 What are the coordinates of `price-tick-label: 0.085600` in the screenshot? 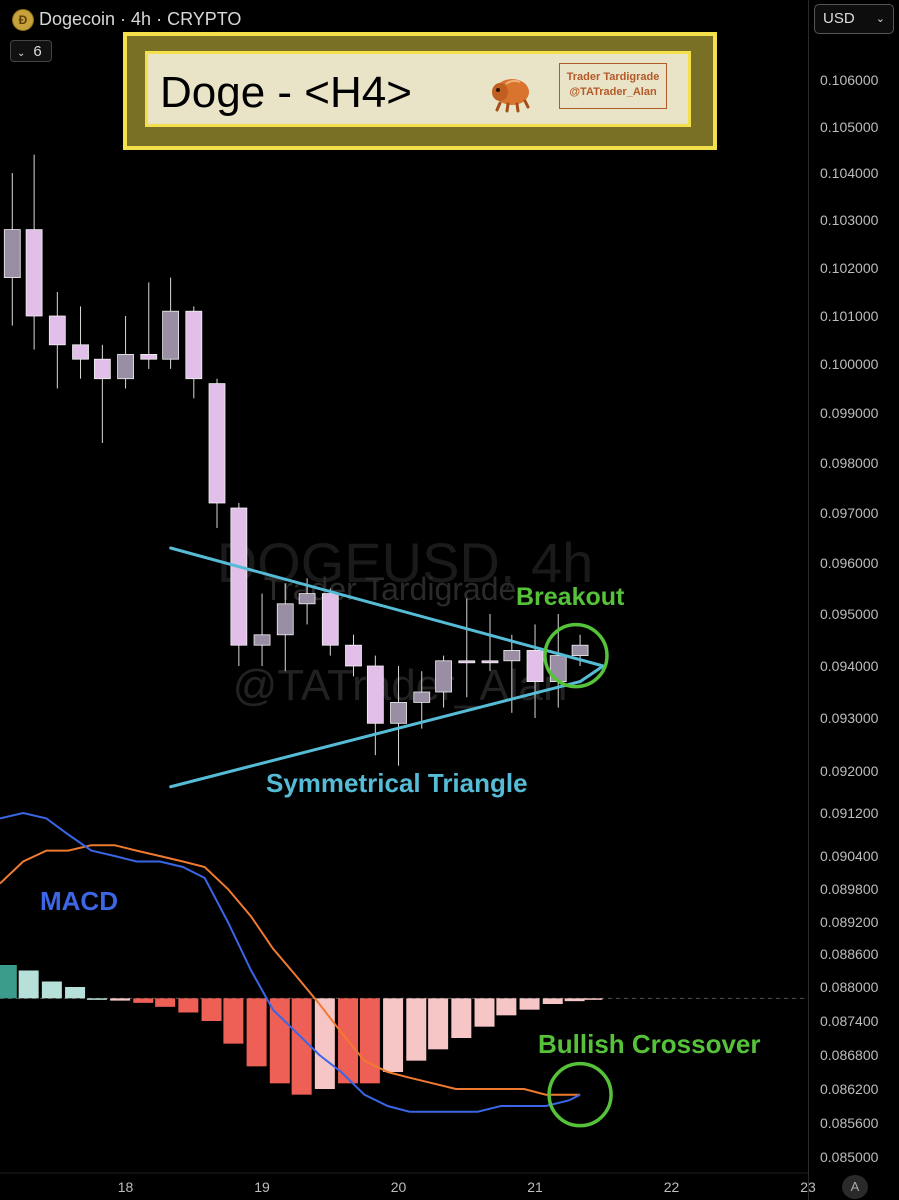 It's located at (849, 1123).